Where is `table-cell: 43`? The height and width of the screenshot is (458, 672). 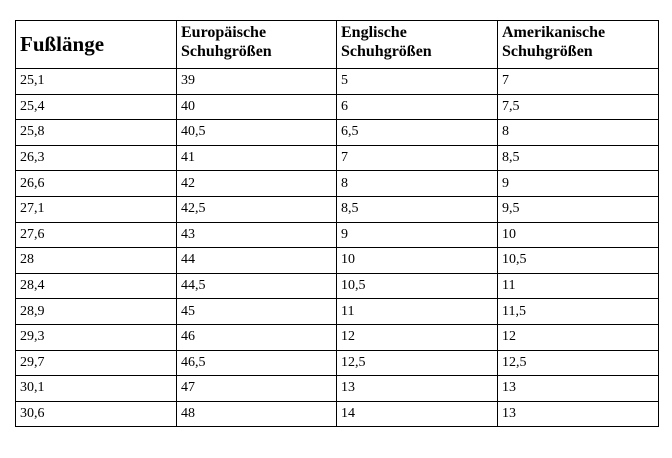 table-cell: 43 is located at coordinates (256, 235).